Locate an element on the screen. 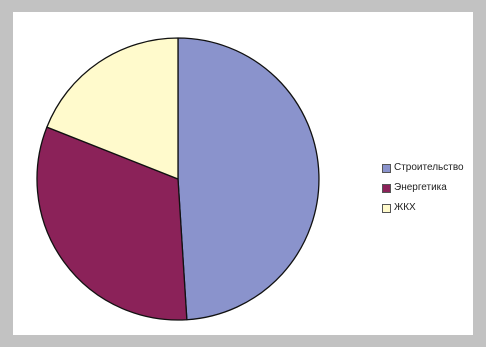  legend: Строительство Энергетика ЖКХ is located at coordinates (427, 188).